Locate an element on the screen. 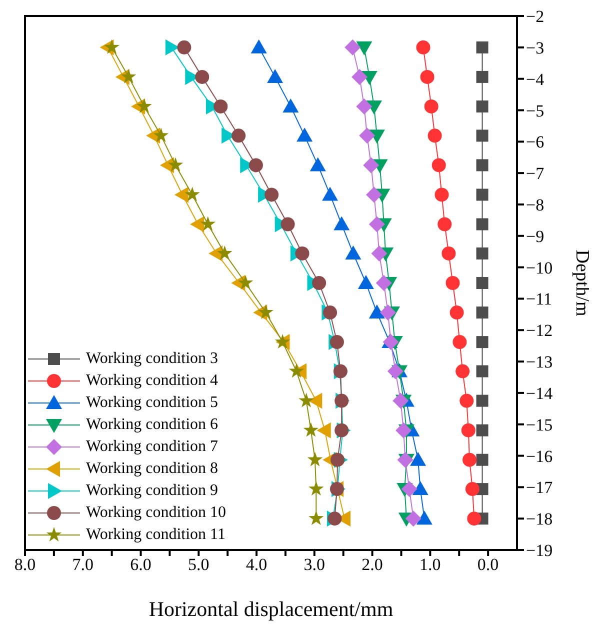  x-tick-label: 3.0 is located at coordinates (315, 564).